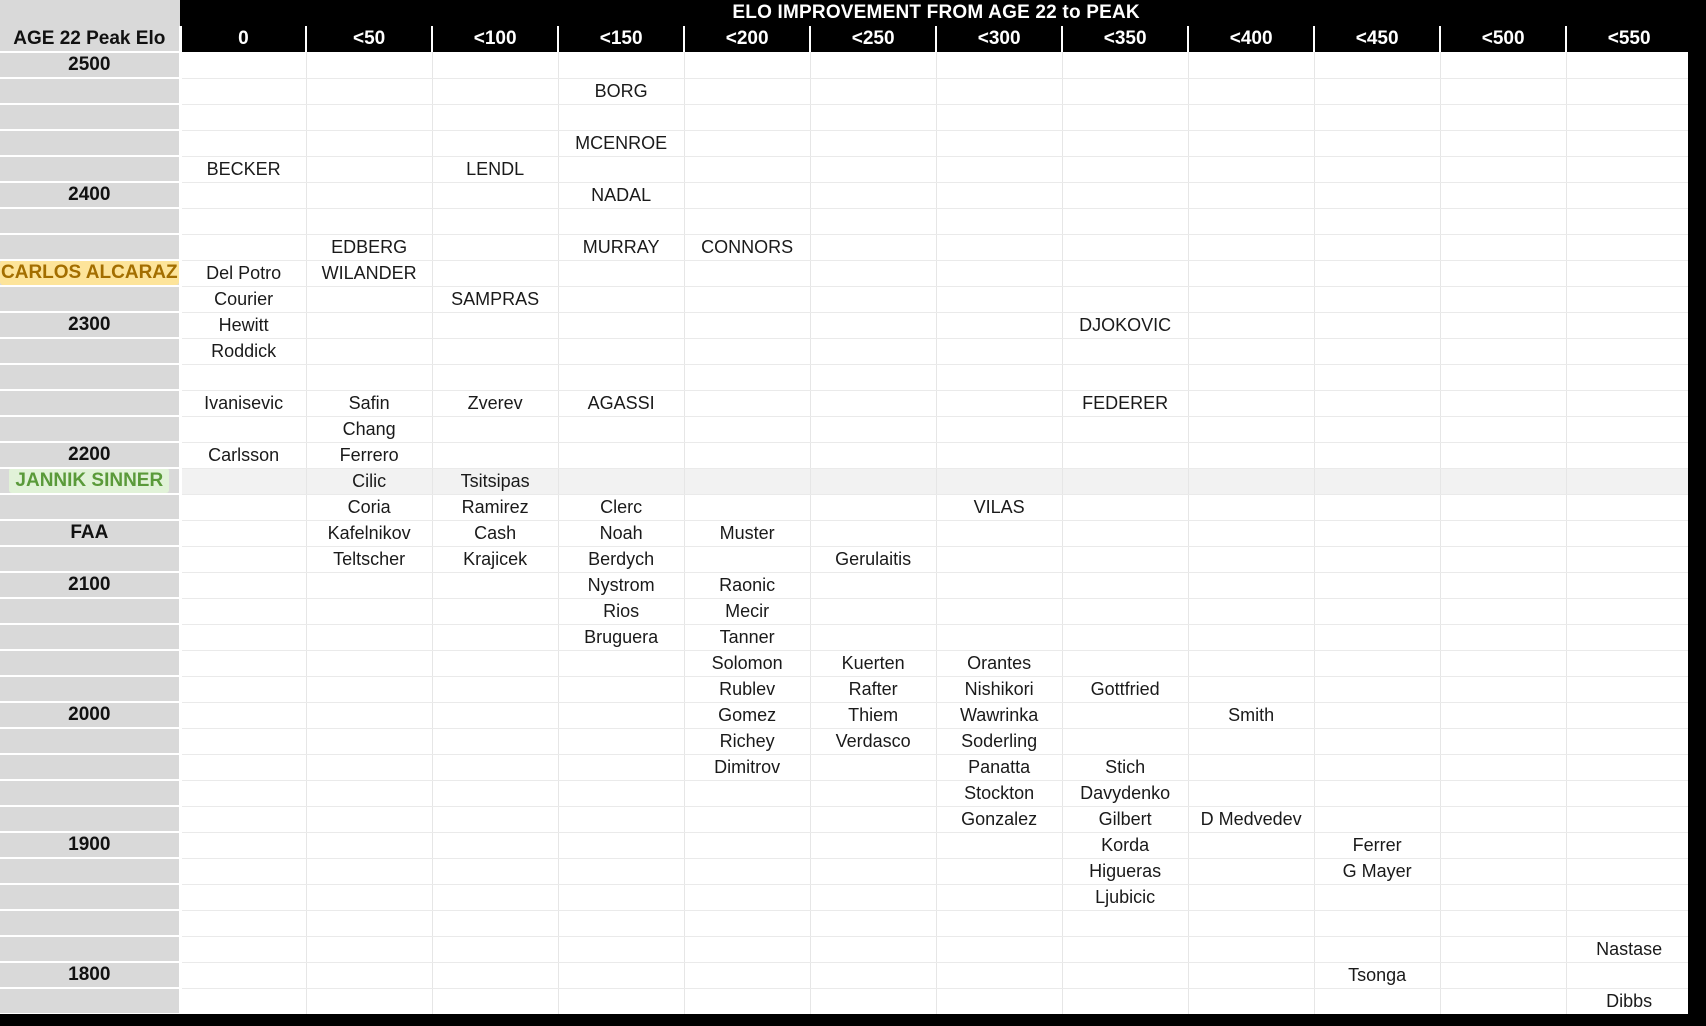 The width and height of the screenshot is (1706, 1026). I want to click on grid-cell: BORG, so click(621, 91).